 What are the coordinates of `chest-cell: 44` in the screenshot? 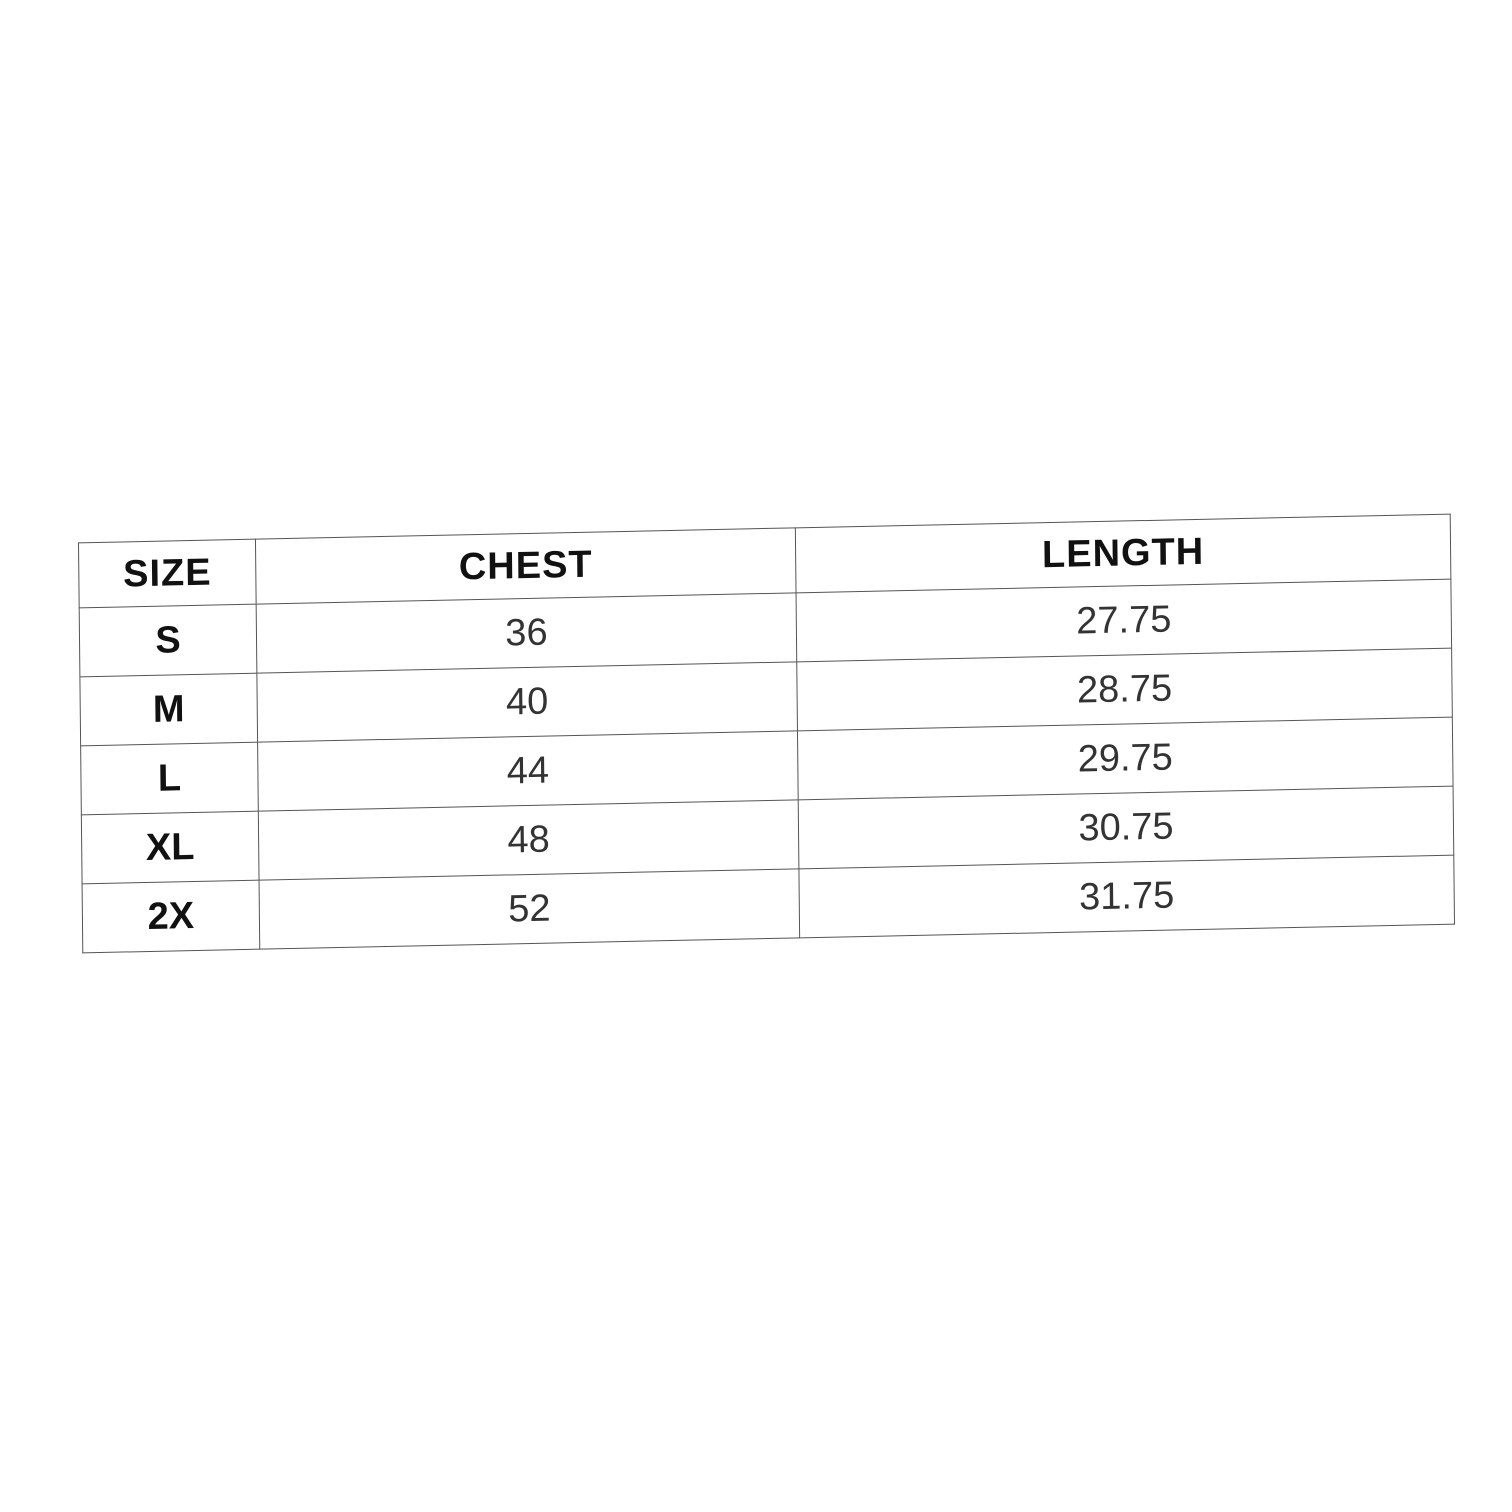 It's located at (528, 771).